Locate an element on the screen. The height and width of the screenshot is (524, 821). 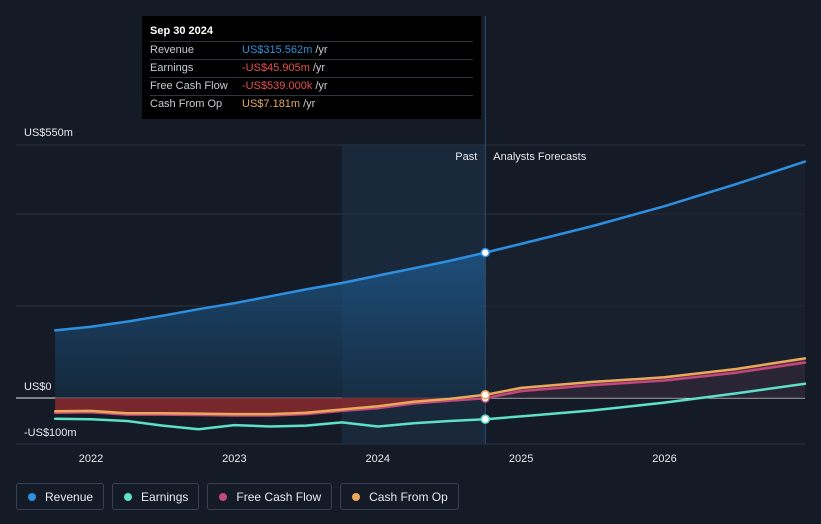
tooltip-row-revenue: Revenue US$315.562m /yr is located at coordinates (311, 50).